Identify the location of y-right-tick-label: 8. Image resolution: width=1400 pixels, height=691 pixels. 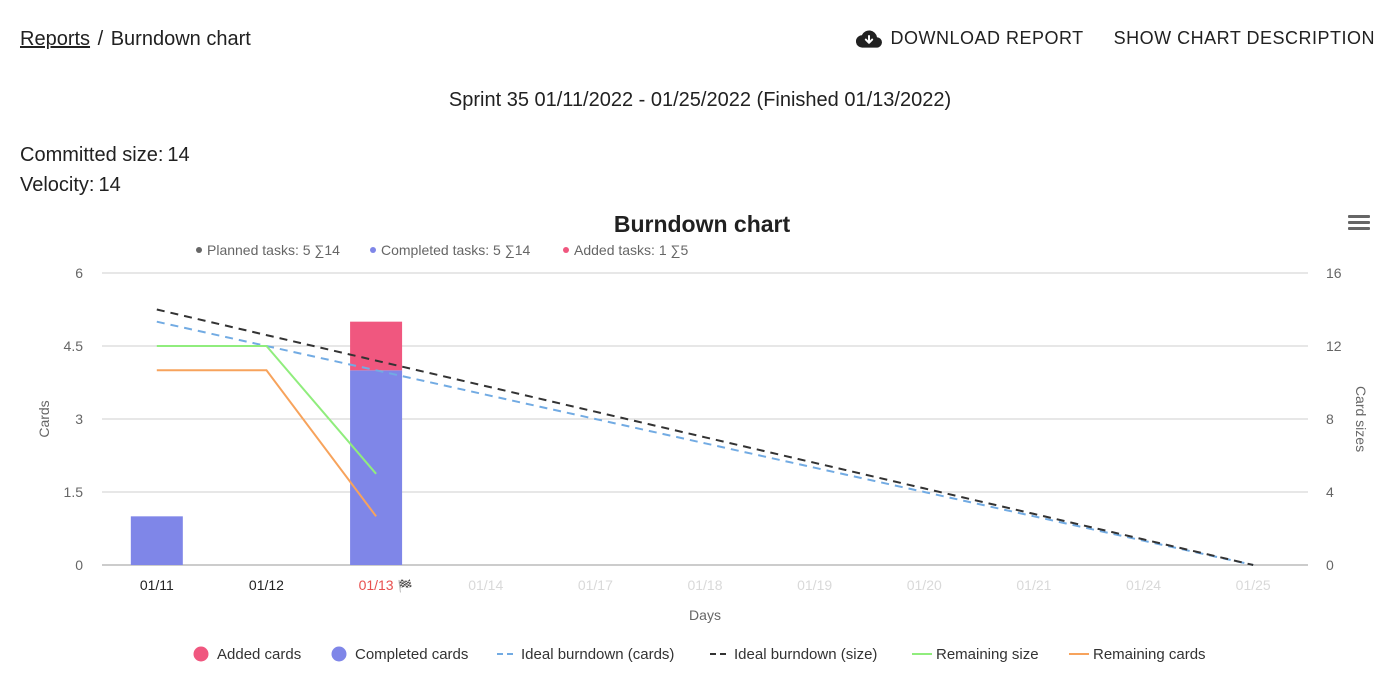
(1330, 419).